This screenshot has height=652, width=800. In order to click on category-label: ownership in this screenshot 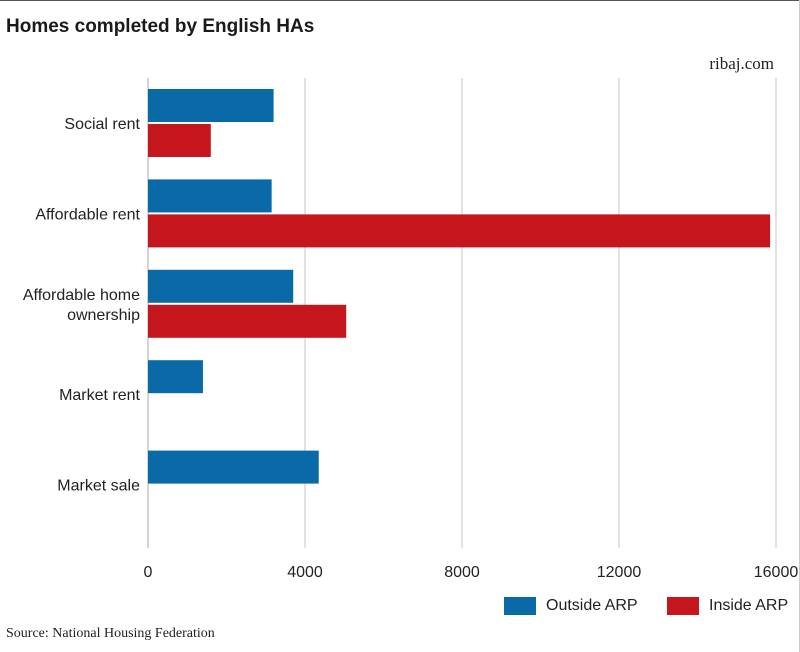, I will do `click(103, 315)`.